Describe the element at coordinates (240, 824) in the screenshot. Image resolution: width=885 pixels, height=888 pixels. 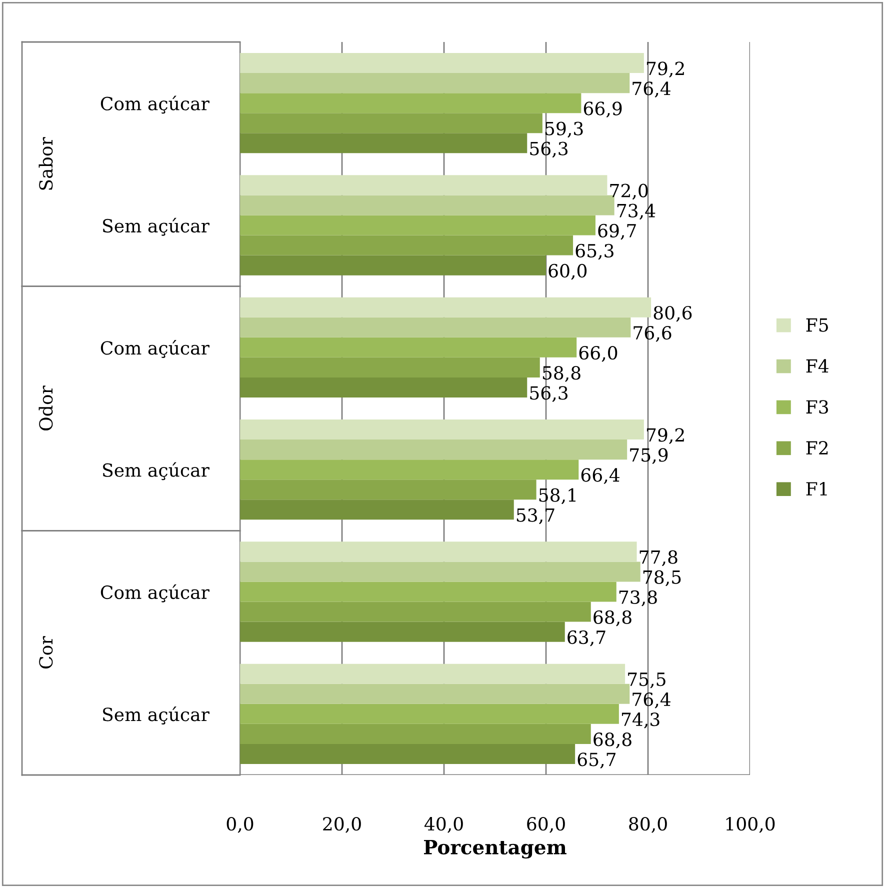
I see `x-tick-label: 0,0` at that location.